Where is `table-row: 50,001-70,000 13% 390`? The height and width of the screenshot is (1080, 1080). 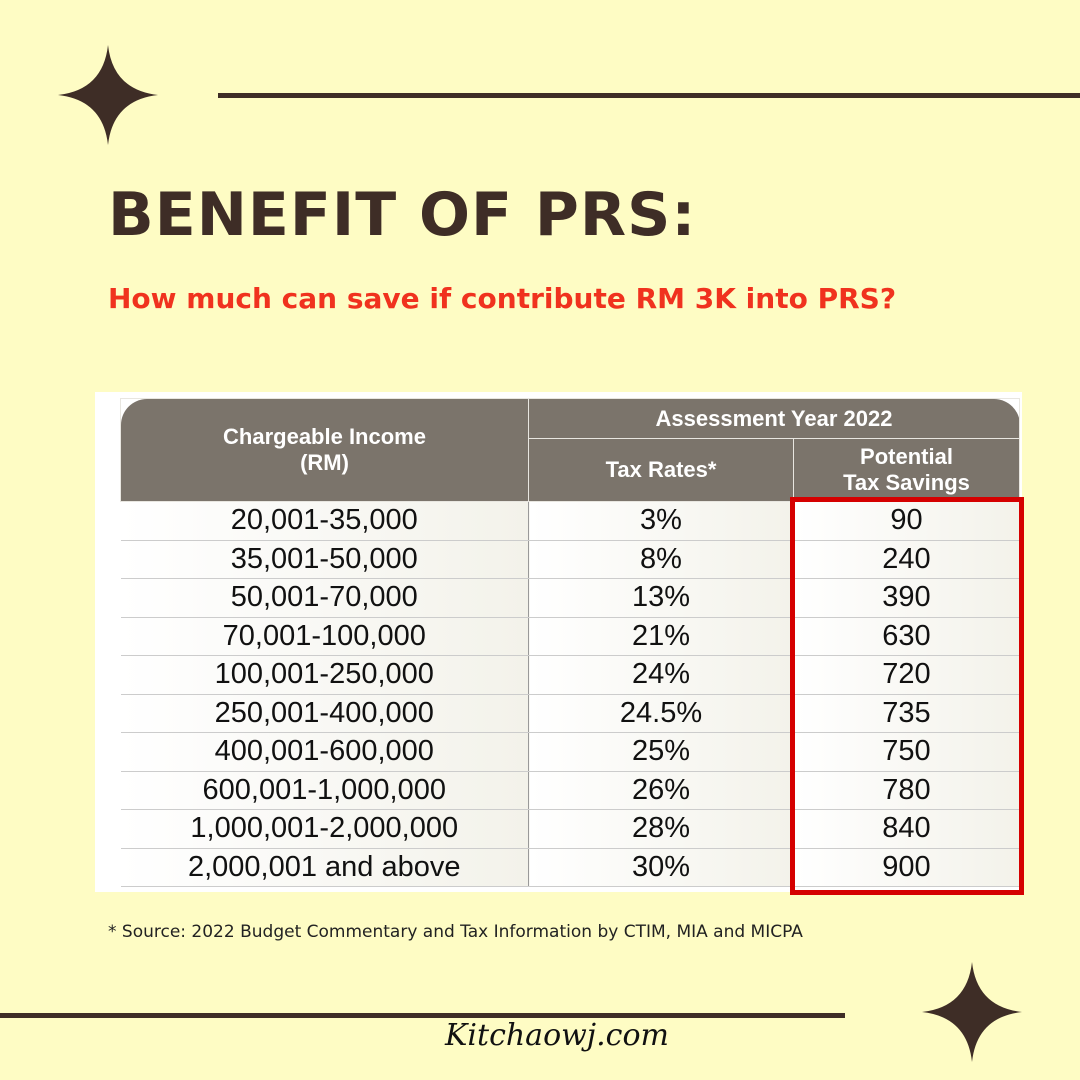 table-row: 50,001-70,000 13% 390 is located at coordinates (570, 598).